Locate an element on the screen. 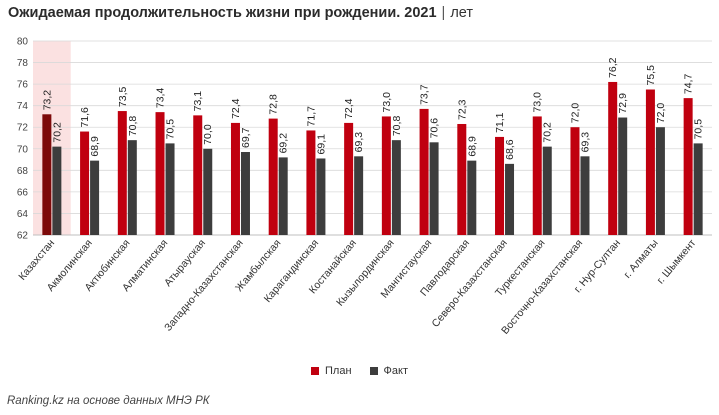  title-unit: лет is located at coordinates (462, 13).